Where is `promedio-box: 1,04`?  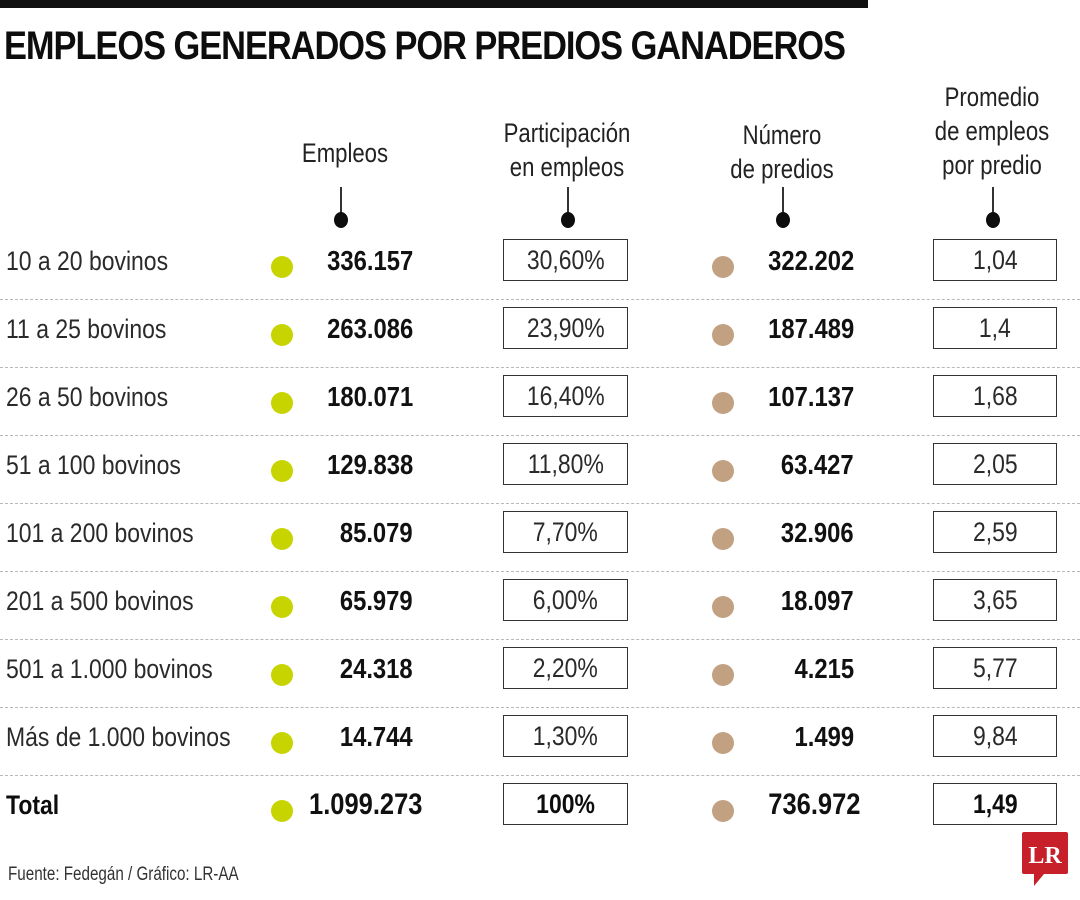
promedio-box: 1,04 is located at coordinates (995, 260).